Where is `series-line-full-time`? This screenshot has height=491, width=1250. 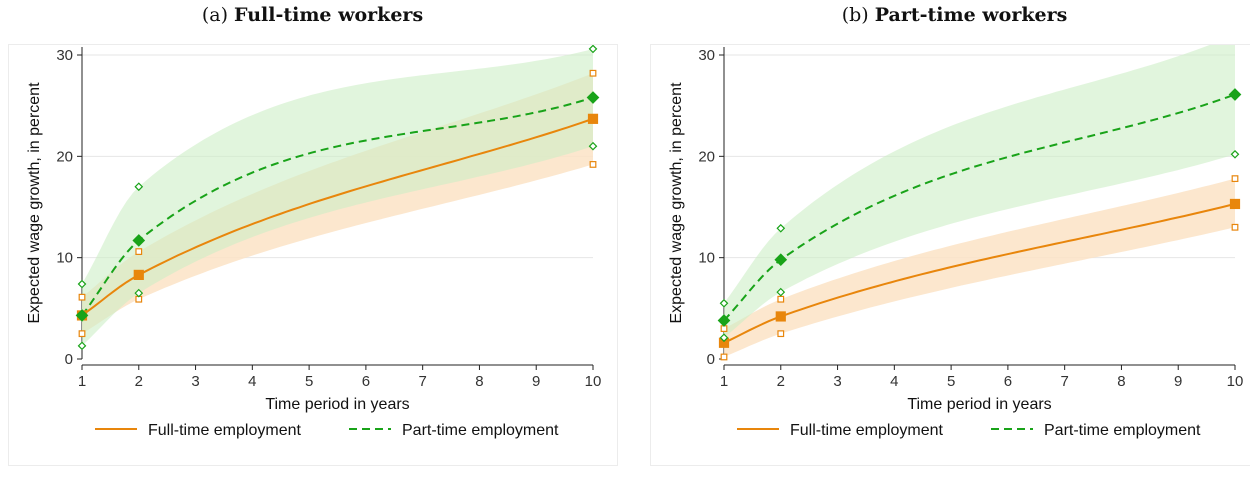 series-line-full-time is located at coordinates (979, 273).